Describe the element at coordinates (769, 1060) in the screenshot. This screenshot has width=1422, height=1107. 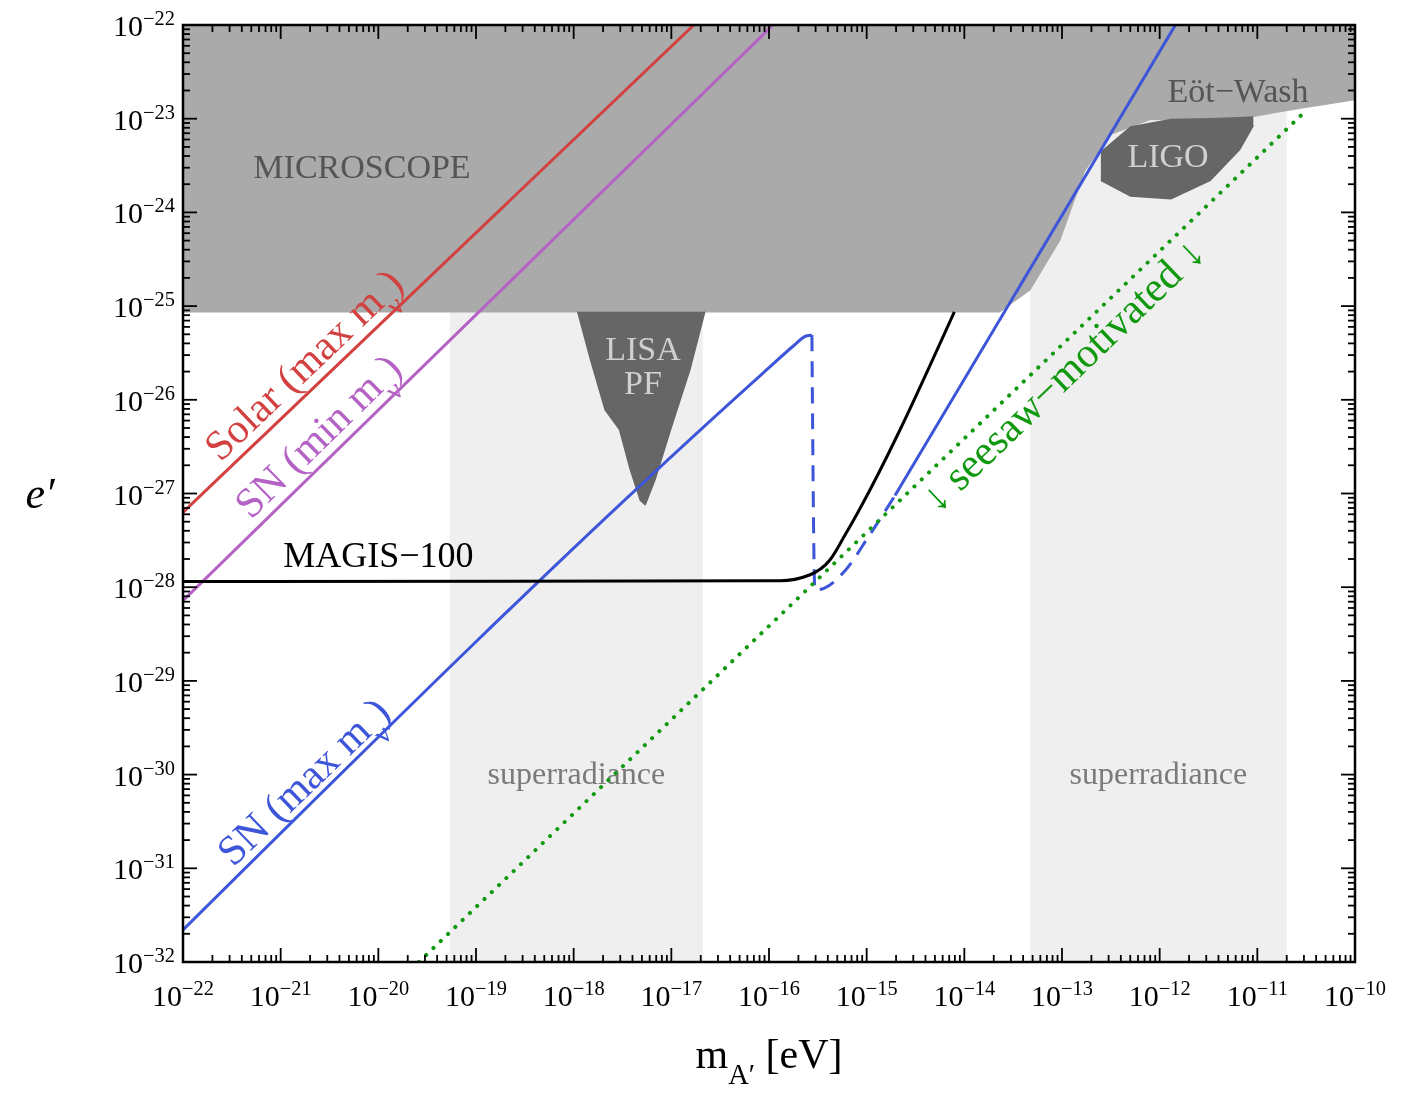
I see `x-axis-title: m$_{A′}$ [eV]` at that location.